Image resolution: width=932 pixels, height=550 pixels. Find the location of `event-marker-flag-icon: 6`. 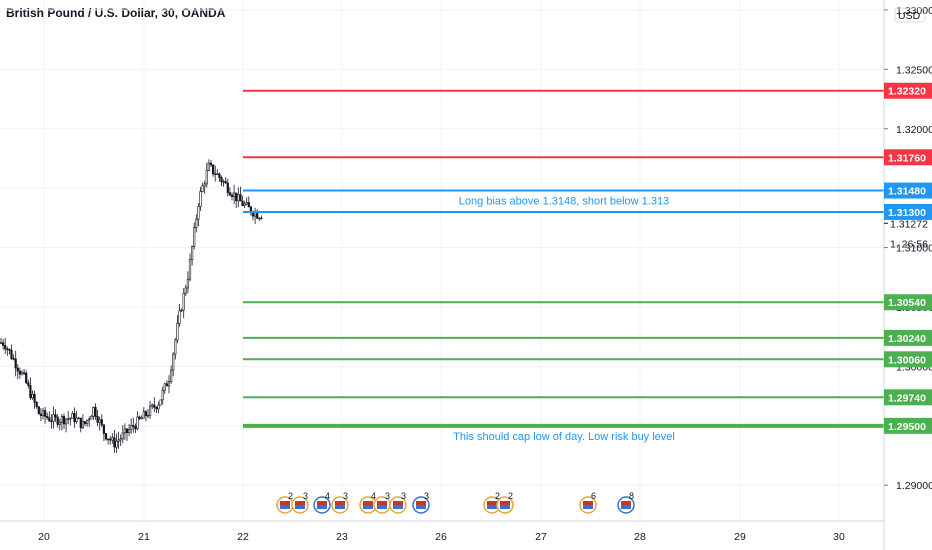

event-marker-flag-icon: 6 is located at coordinates (588, 502).